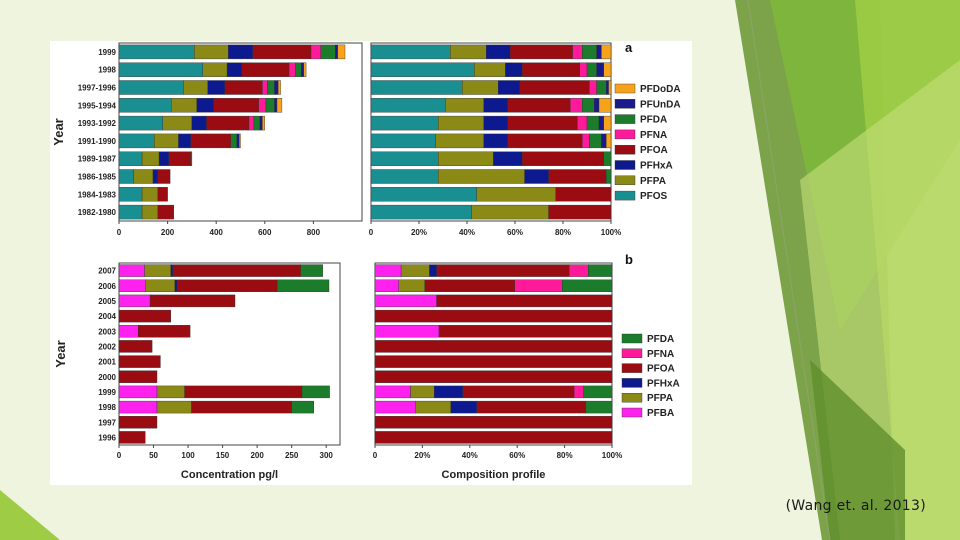 The width and height of the screenshot is (960, 540). Describe the element at coordinates (311, 270) in the screenshot. I see `b-concentration-bar-pfda` at that location.